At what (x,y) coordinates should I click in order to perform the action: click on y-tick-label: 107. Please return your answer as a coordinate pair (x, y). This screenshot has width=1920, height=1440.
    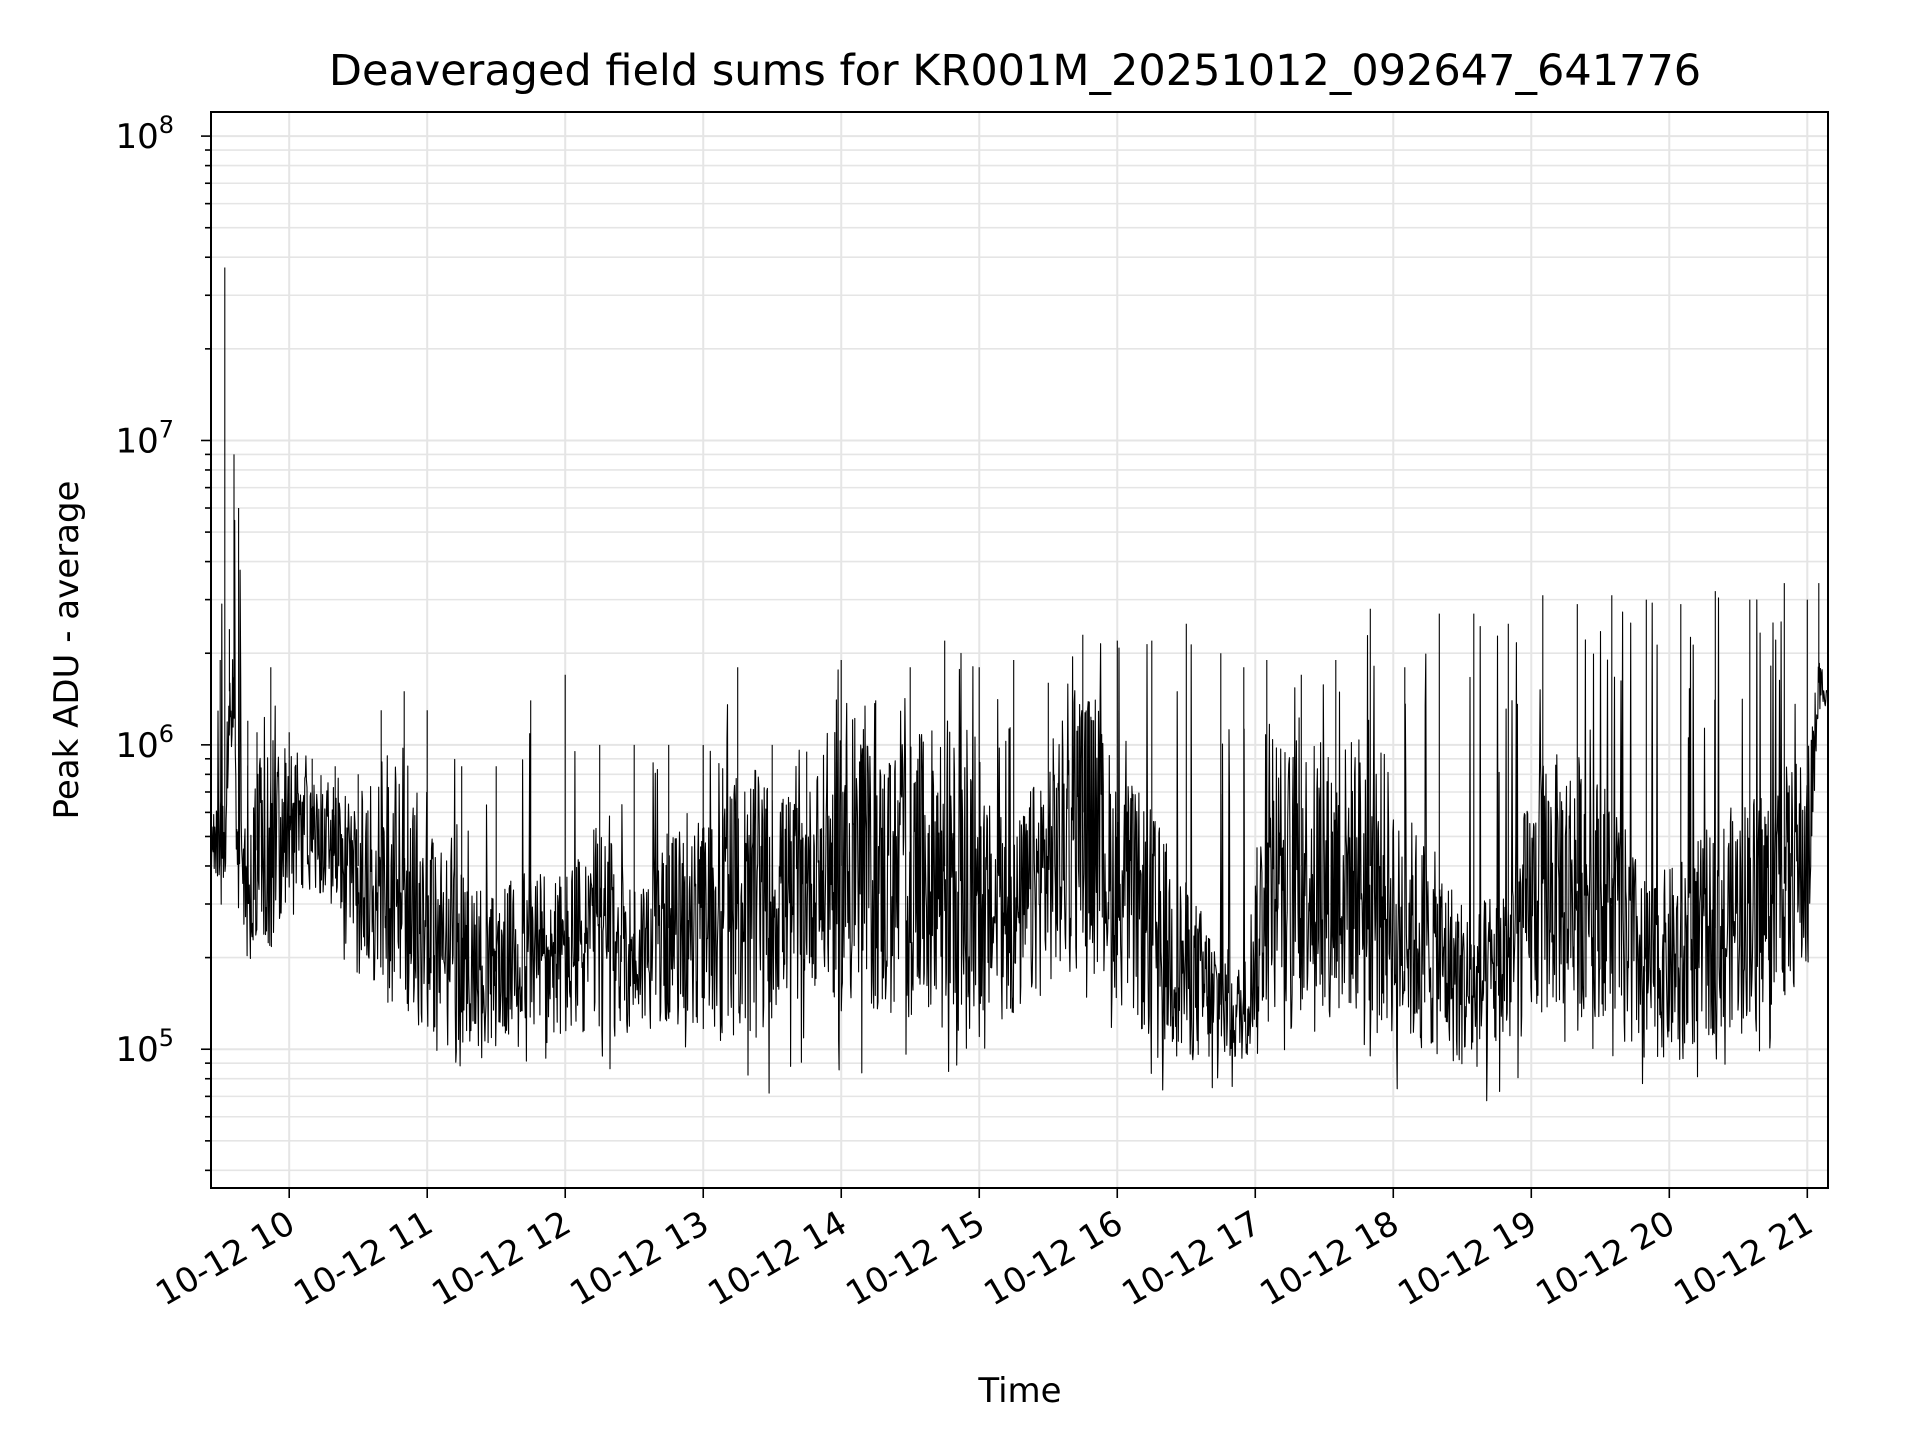
    Looking at the image, I should click on (144, 438).